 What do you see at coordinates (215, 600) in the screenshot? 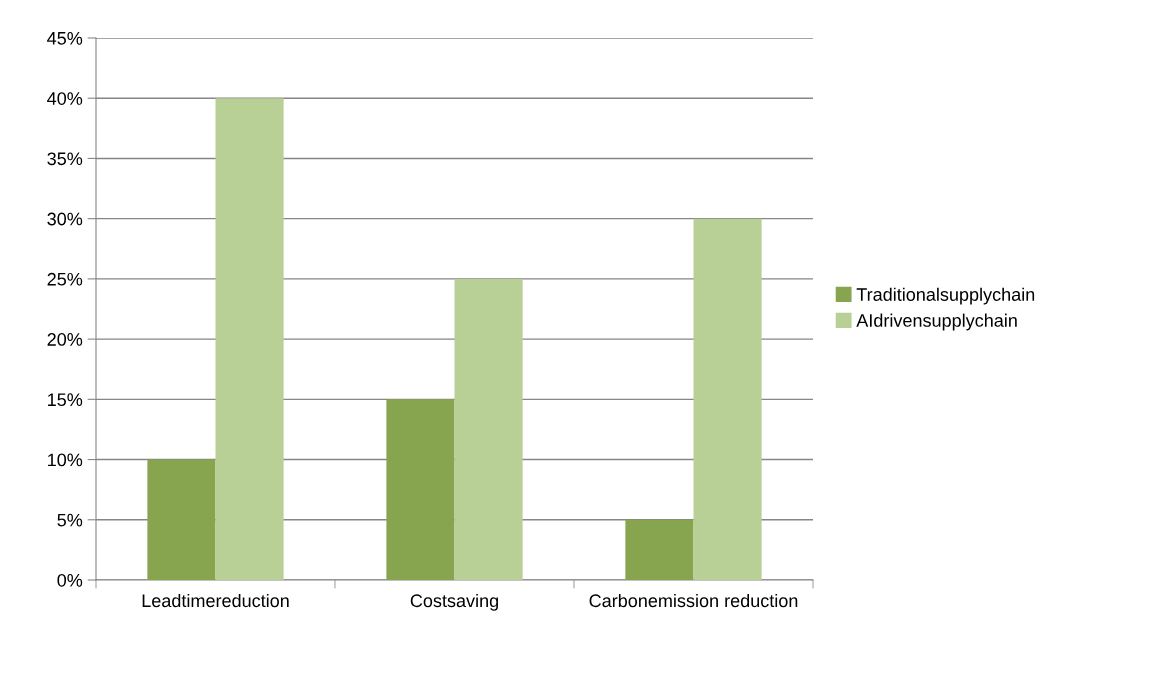
I see `x-tick-label: Leadtimereduction` at bounding box center [215, 600].